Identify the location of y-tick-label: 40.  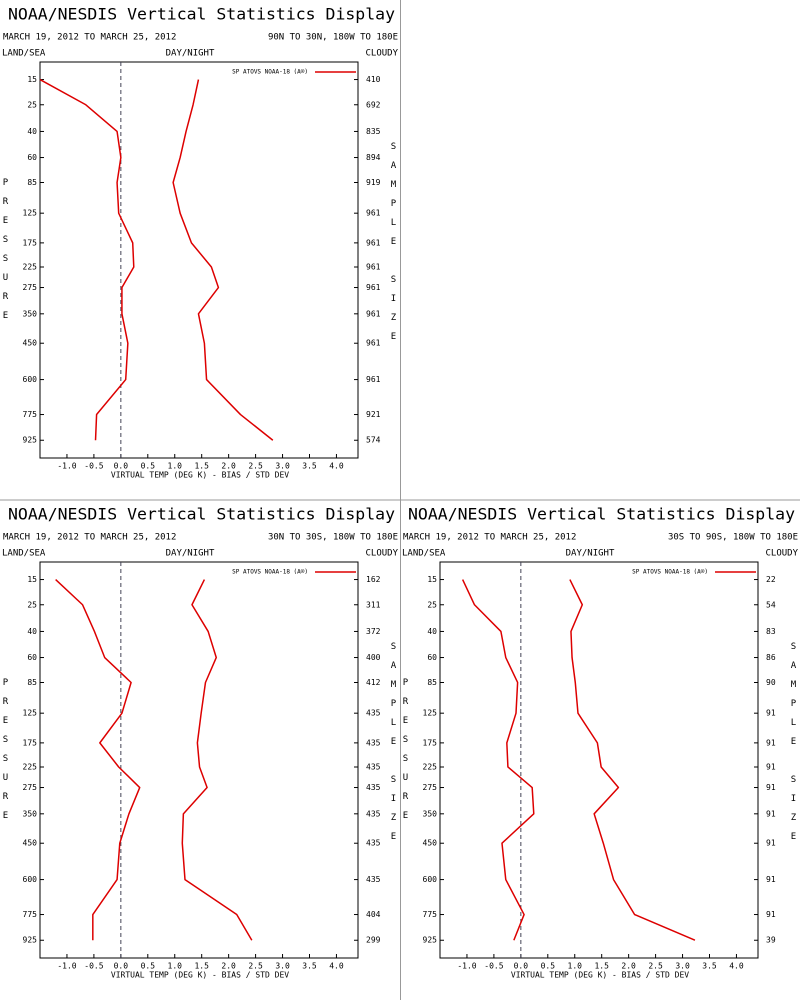
(32, 131).